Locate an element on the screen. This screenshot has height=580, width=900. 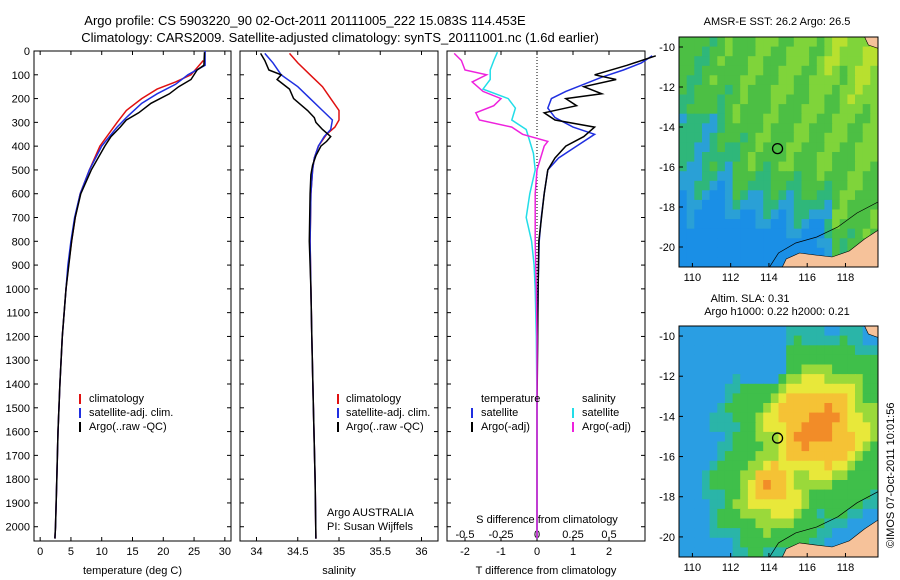
sal-xtick-label: 36 is located at coordinates (421, 552).